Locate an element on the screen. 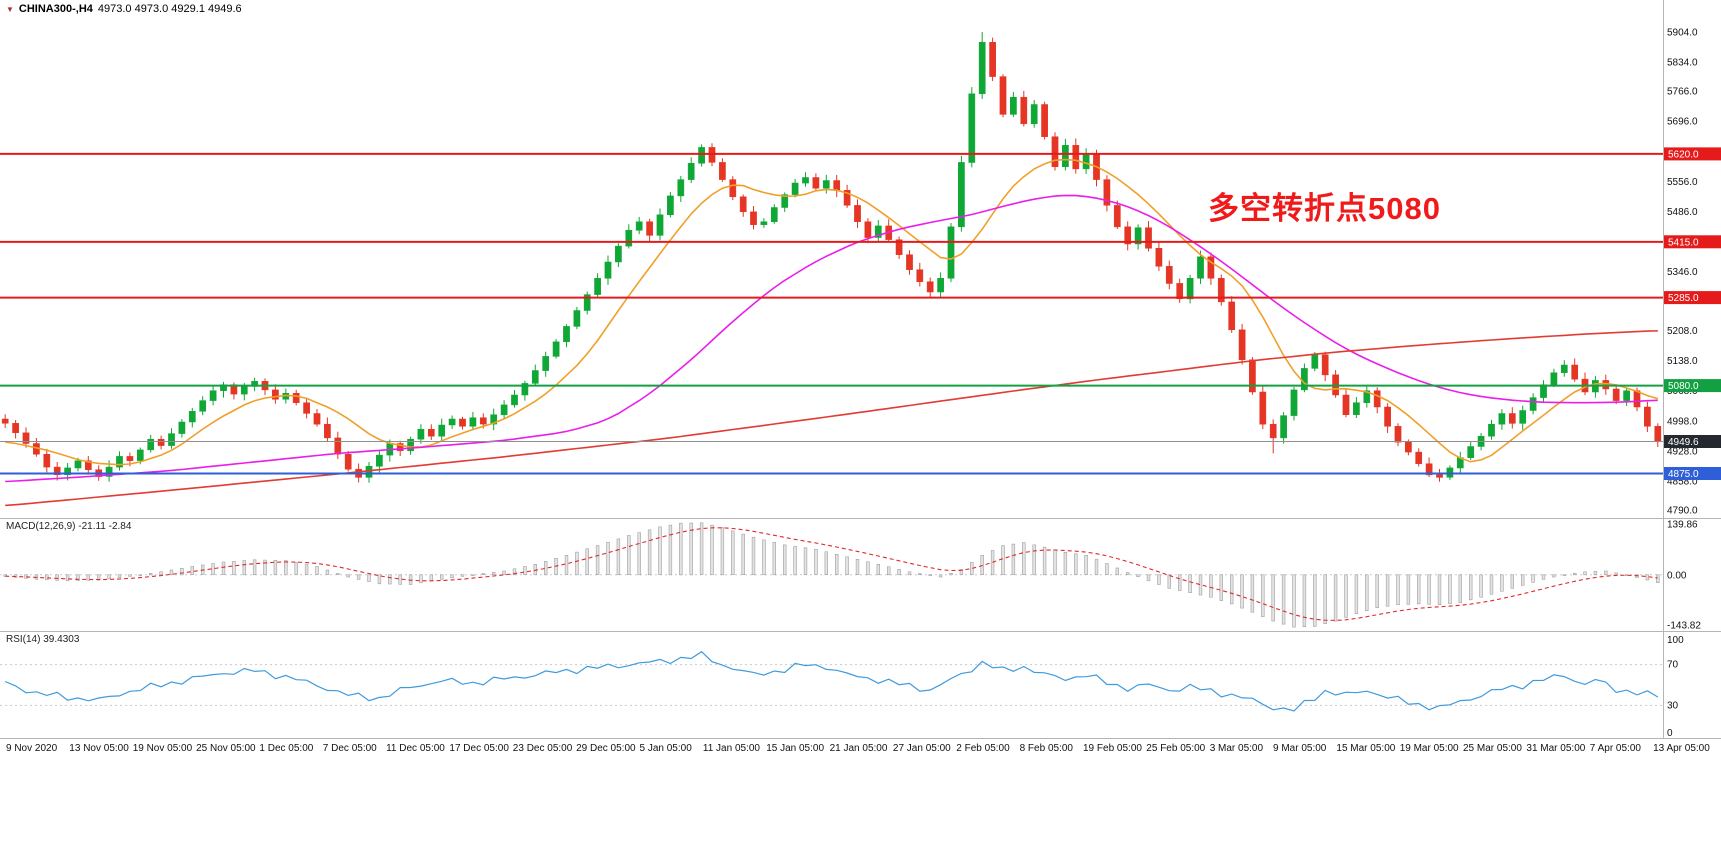  price-axis-tick: 5208.0 is located at coordinates (1682, 331).